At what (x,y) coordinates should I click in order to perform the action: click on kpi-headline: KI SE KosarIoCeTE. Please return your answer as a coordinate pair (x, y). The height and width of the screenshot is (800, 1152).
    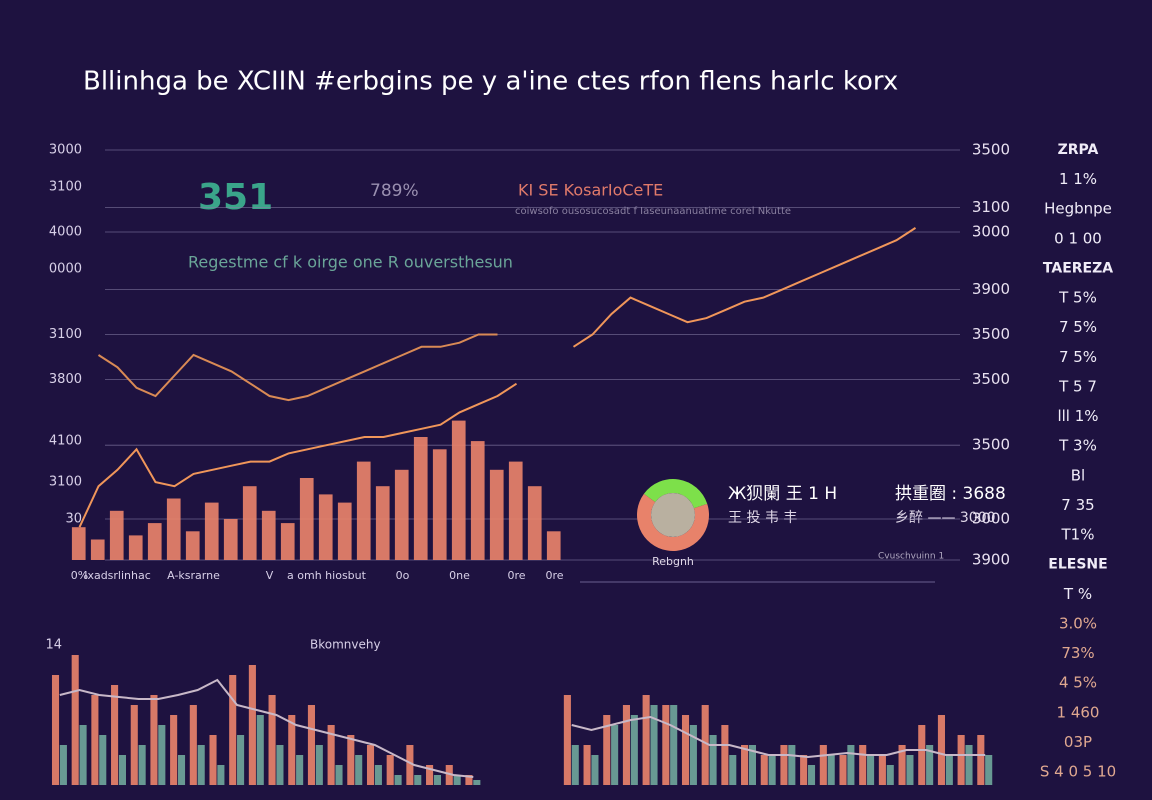
    Looking at the image, I should click on (590, 190).